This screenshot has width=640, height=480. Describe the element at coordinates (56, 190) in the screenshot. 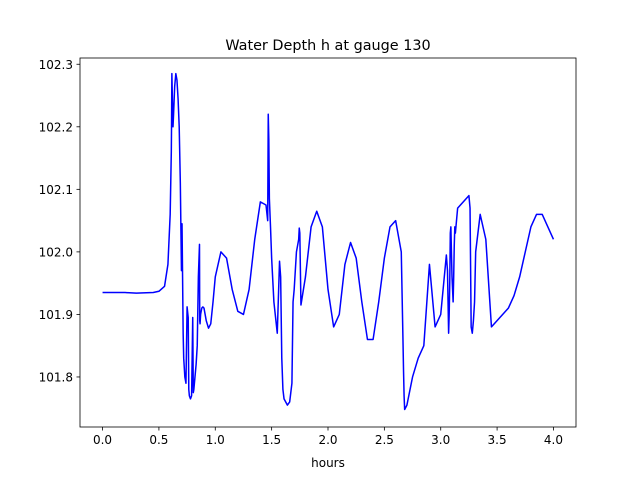

I see `y-tick-label: 102.1` at that location.